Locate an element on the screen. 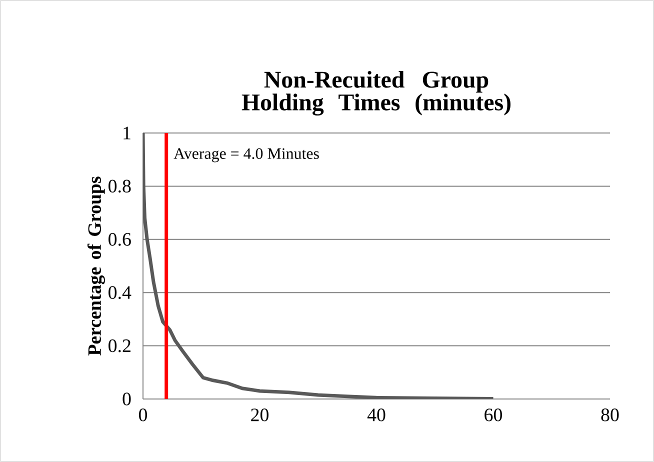 This screenshot has height=462, width=654. x-tick-label: 20 is located at coordinates (259, 415).